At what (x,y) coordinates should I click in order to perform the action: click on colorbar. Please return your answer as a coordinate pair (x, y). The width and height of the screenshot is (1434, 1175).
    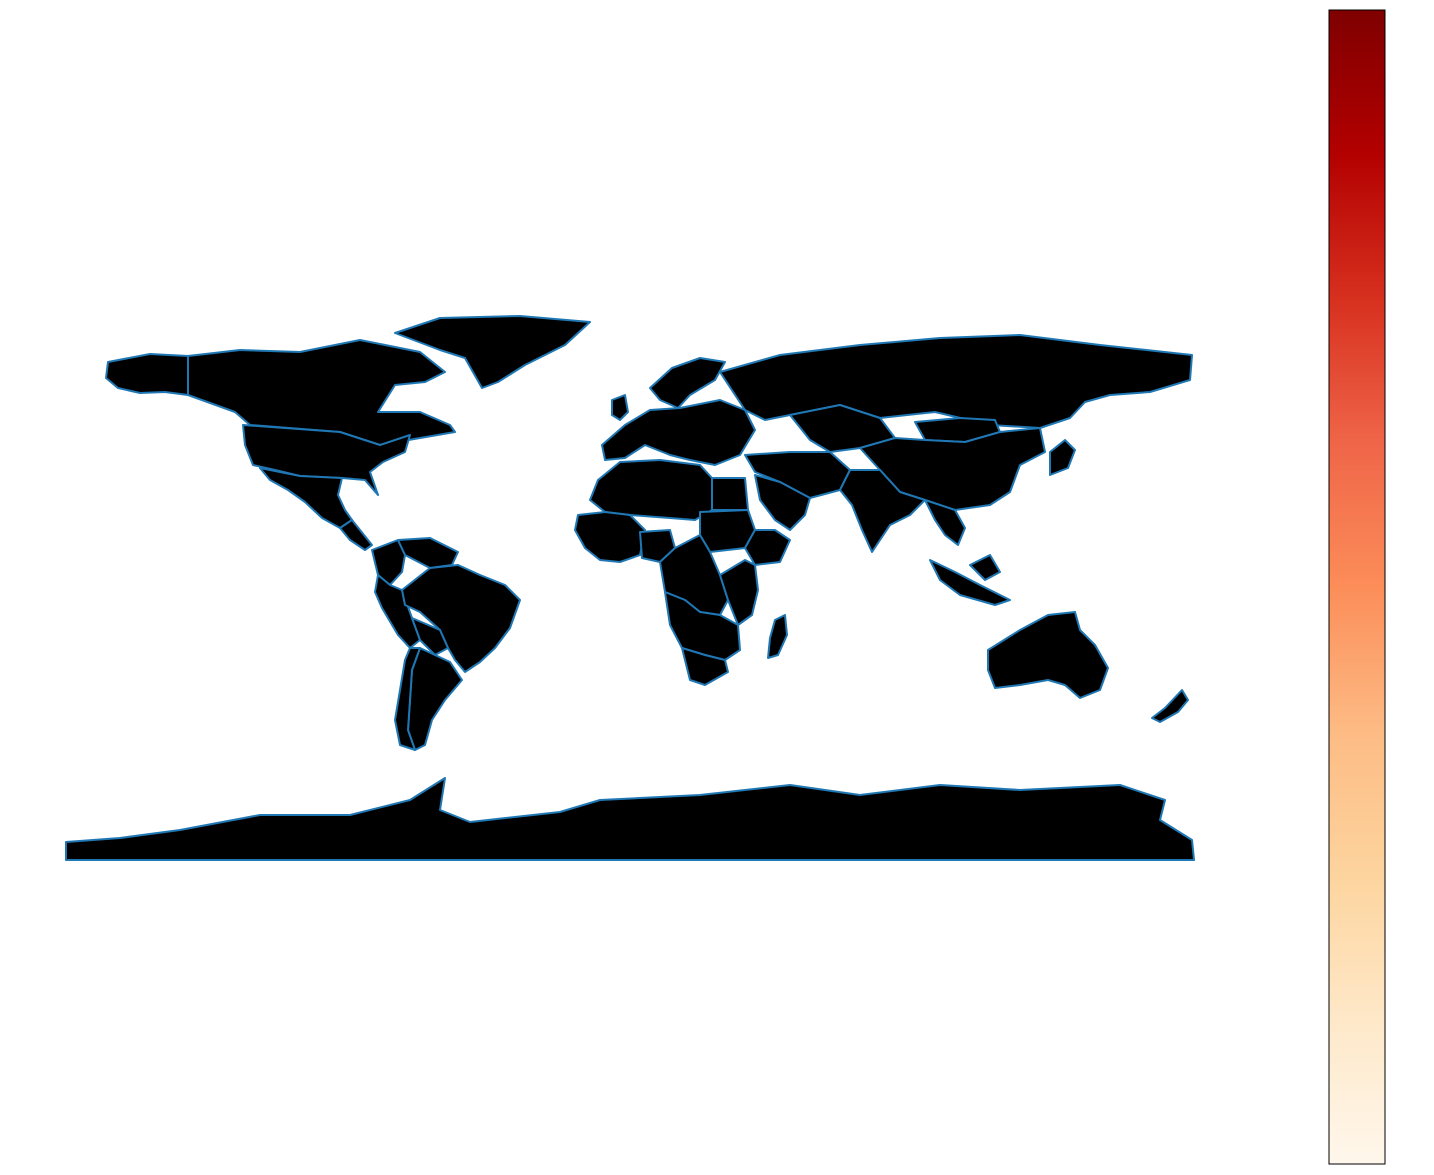
    Looking at the image, I should click on (1357, 587).